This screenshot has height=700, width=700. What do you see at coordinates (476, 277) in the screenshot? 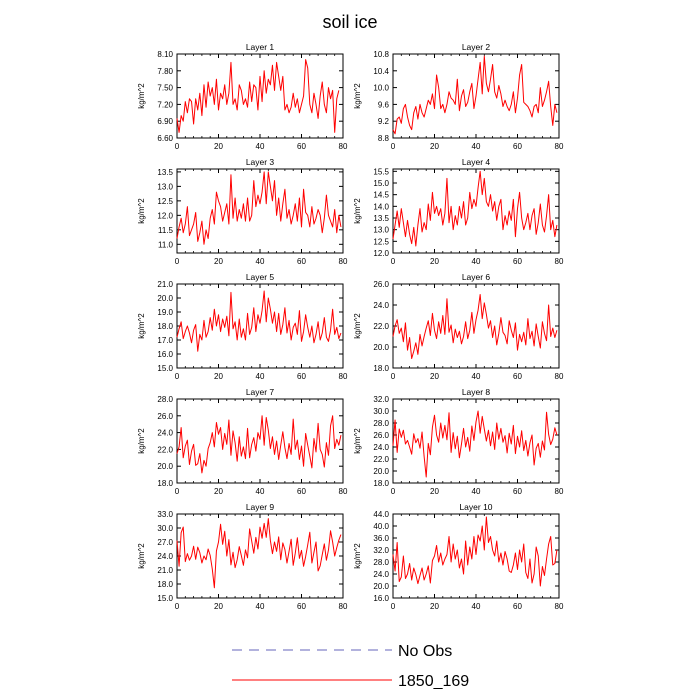
I see `panel-title: Layer 6` at bounding box center [476, 277].